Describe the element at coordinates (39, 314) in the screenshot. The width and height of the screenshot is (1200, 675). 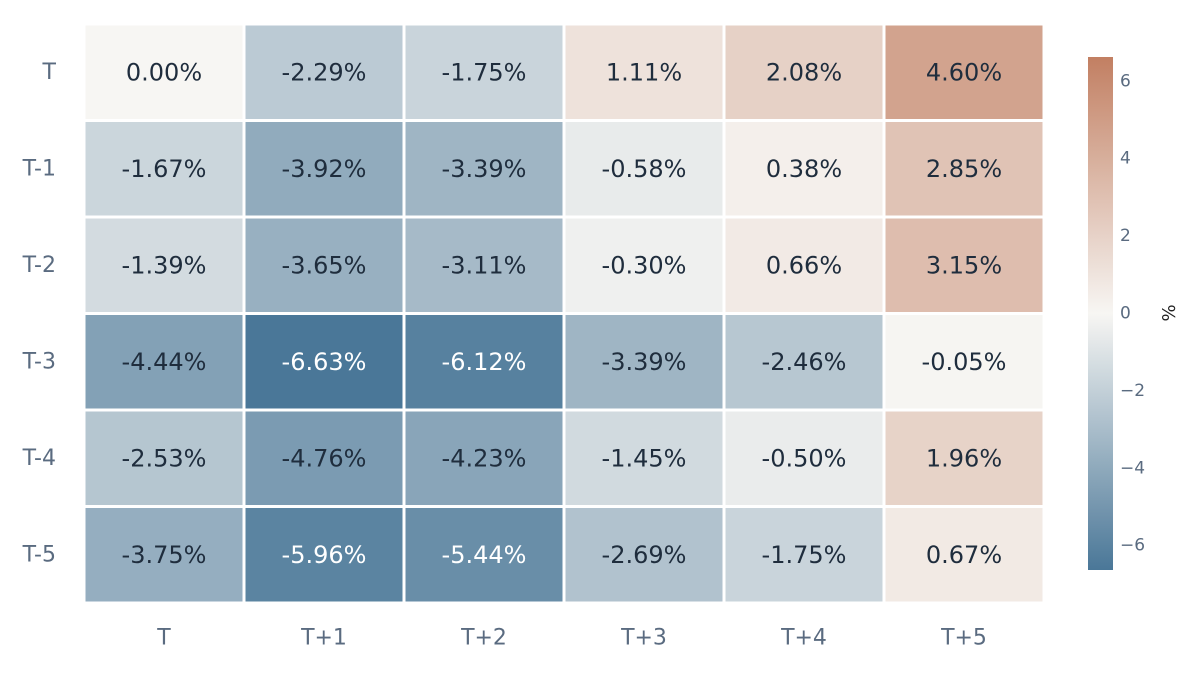
I see `y-axis: T T-1 T-2 T-3 T-4 T-5` at that location.